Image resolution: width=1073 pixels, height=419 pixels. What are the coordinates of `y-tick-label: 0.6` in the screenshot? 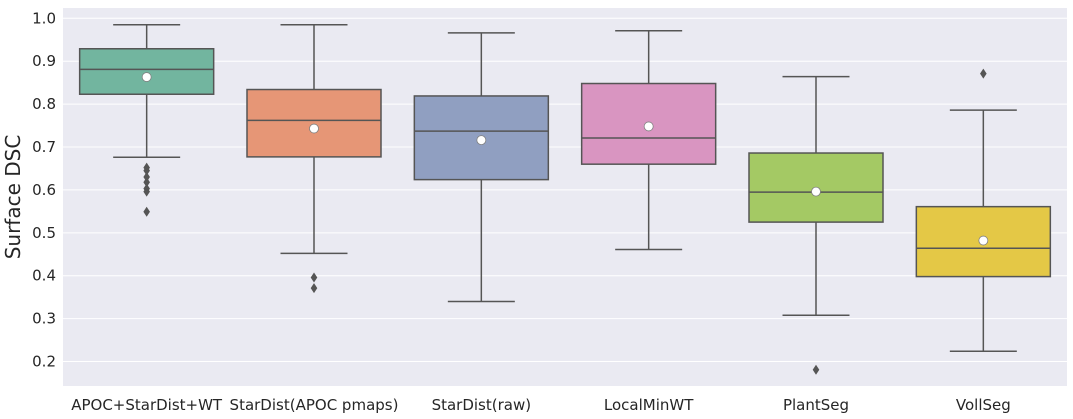 It's located at (44, 190).